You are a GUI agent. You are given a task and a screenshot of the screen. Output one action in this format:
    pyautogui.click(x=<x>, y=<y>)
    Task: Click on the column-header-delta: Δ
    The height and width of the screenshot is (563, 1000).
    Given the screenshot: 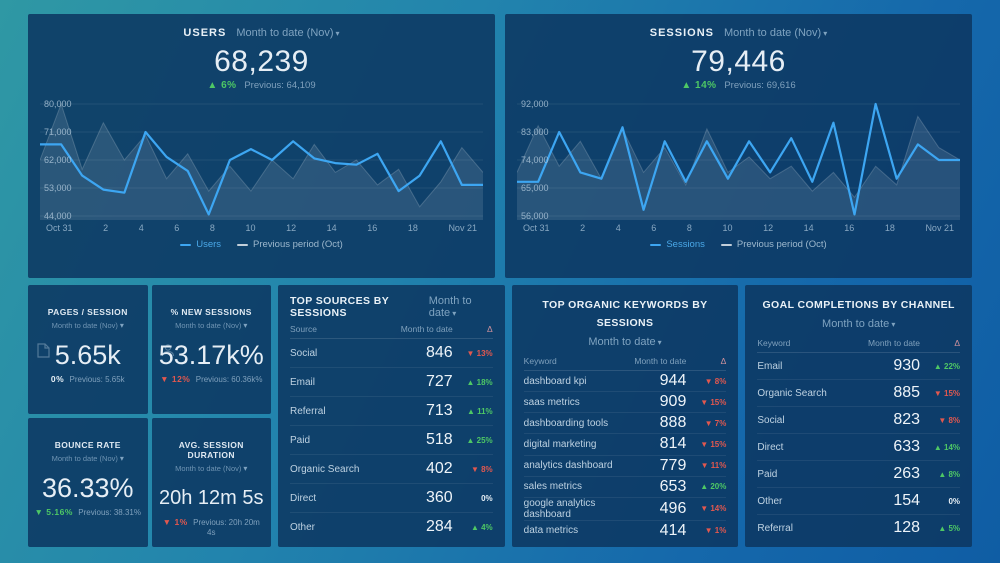 What is the action you would take?
    pyautogui.click(x=957, y=342)
    